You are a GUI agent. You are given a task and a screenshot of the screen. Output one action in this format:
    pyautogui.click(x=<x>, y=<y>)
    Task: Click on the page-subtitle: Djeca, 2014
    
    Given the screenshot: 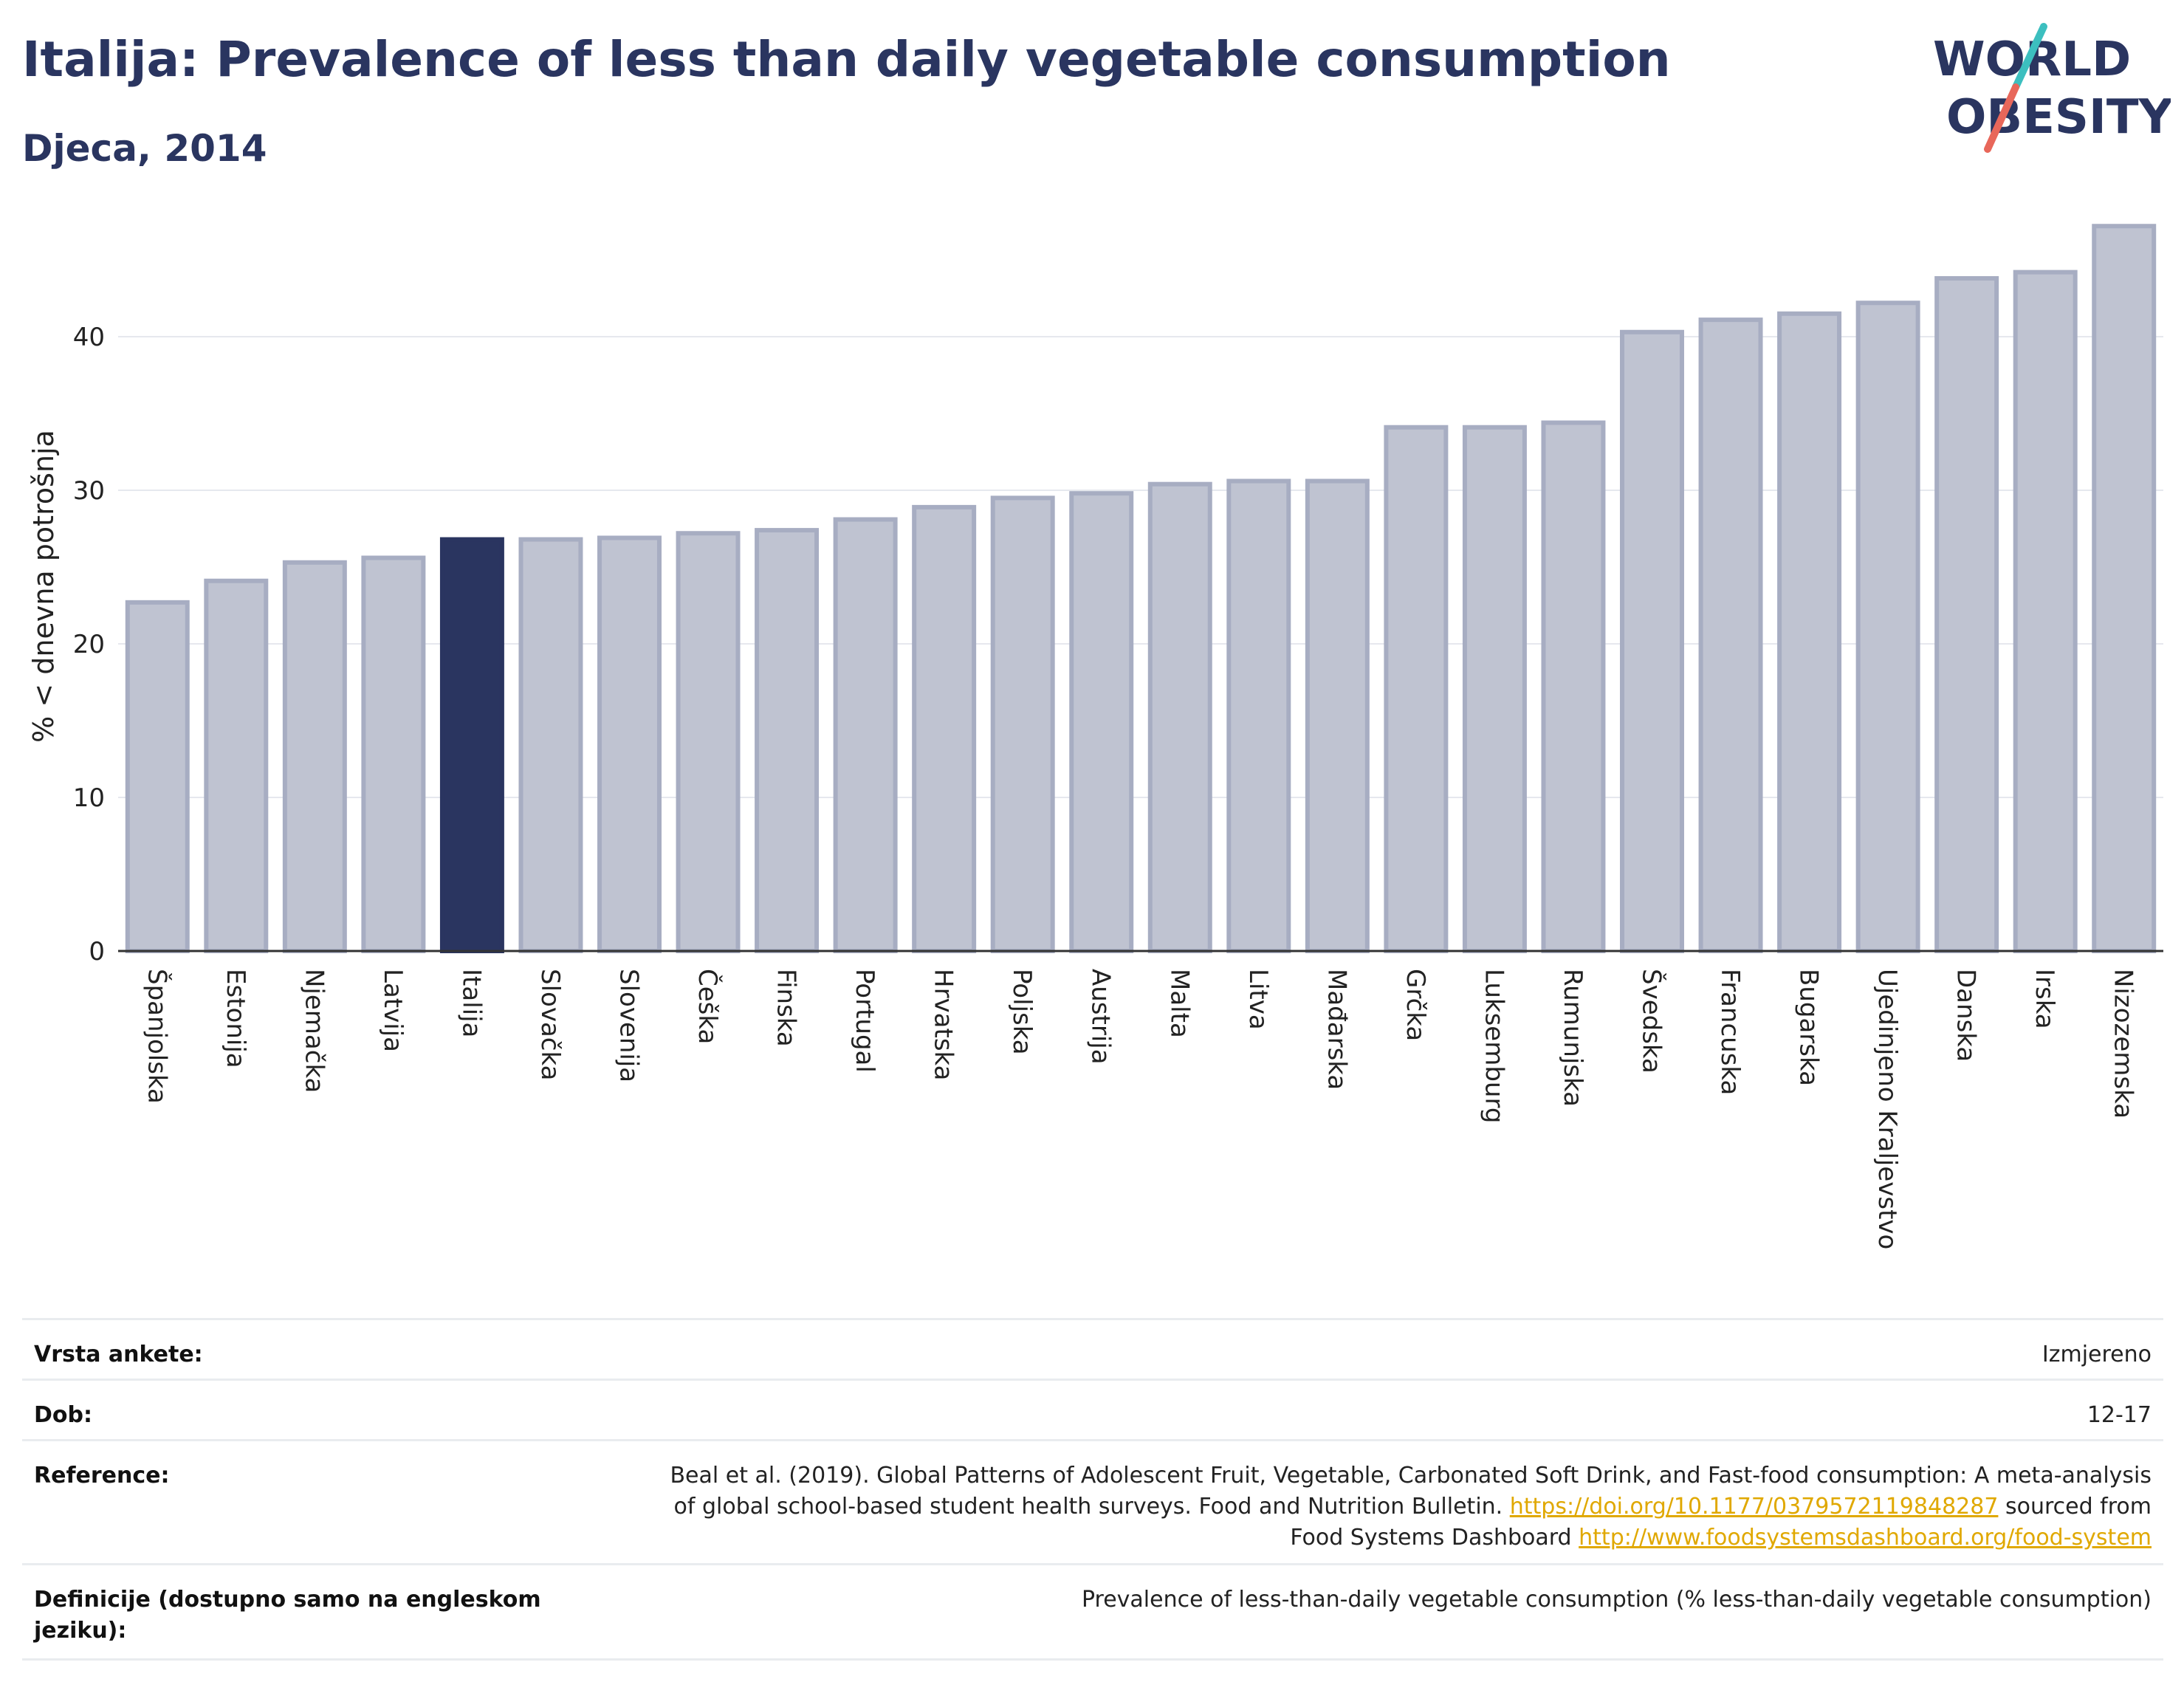 What is the action you would take?
    pyautogui.click(x=145, y=148)
    